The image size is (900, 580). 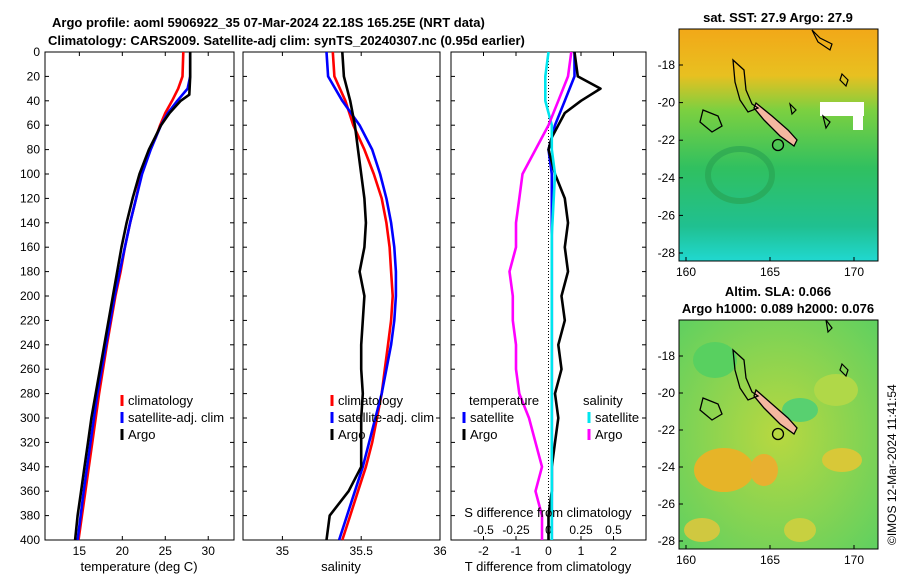 I want to click on y-tick-label: 40, so click(x=34, y=101).